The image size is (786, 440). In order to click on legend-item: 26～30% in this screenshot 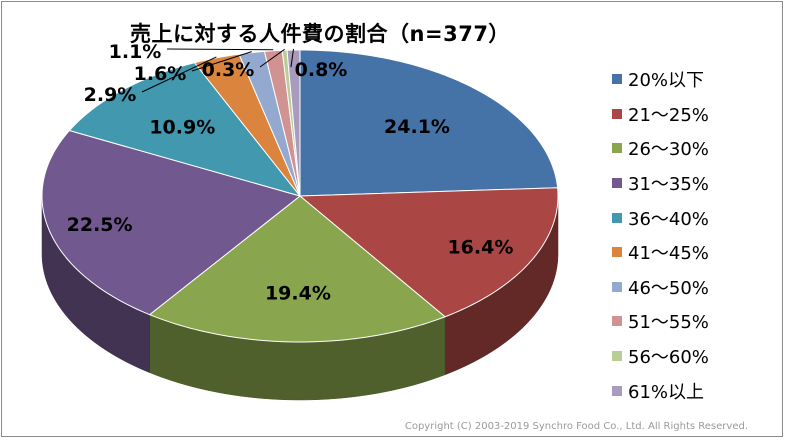, I will do `click(697, 148)`.